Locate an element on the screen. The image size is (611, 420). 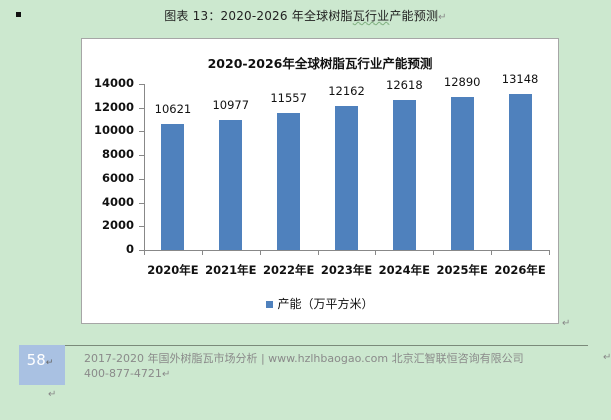
data-label: 12162 is located at coordinates (346, 90).